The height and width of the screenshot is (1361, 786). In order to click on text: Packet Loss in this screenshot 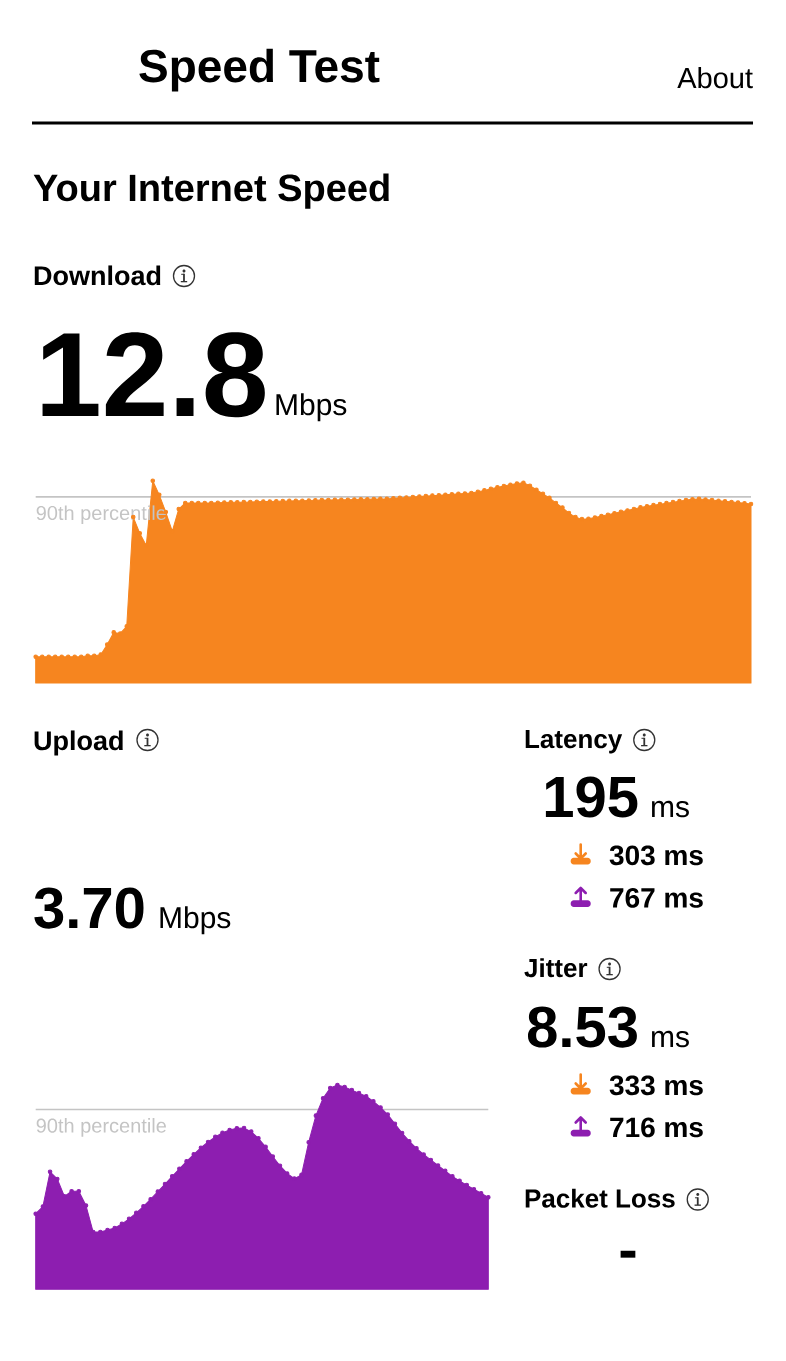, I will do `click(600, 1198)`.